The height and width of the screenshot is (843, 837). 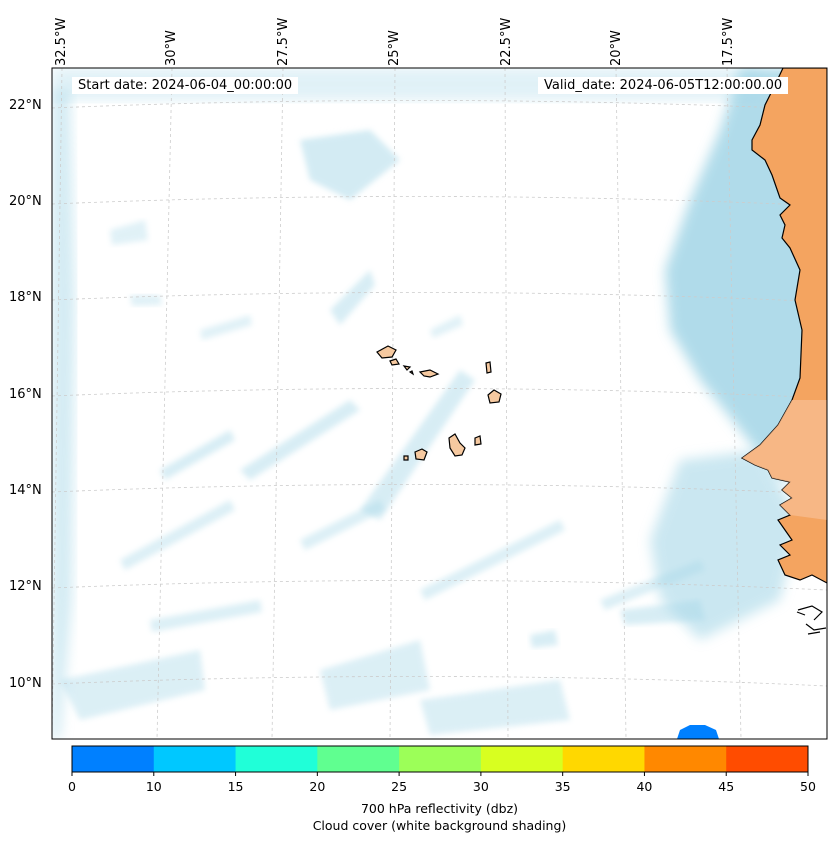 I want to click on colorbar-frame, so click(x=440, y=759).